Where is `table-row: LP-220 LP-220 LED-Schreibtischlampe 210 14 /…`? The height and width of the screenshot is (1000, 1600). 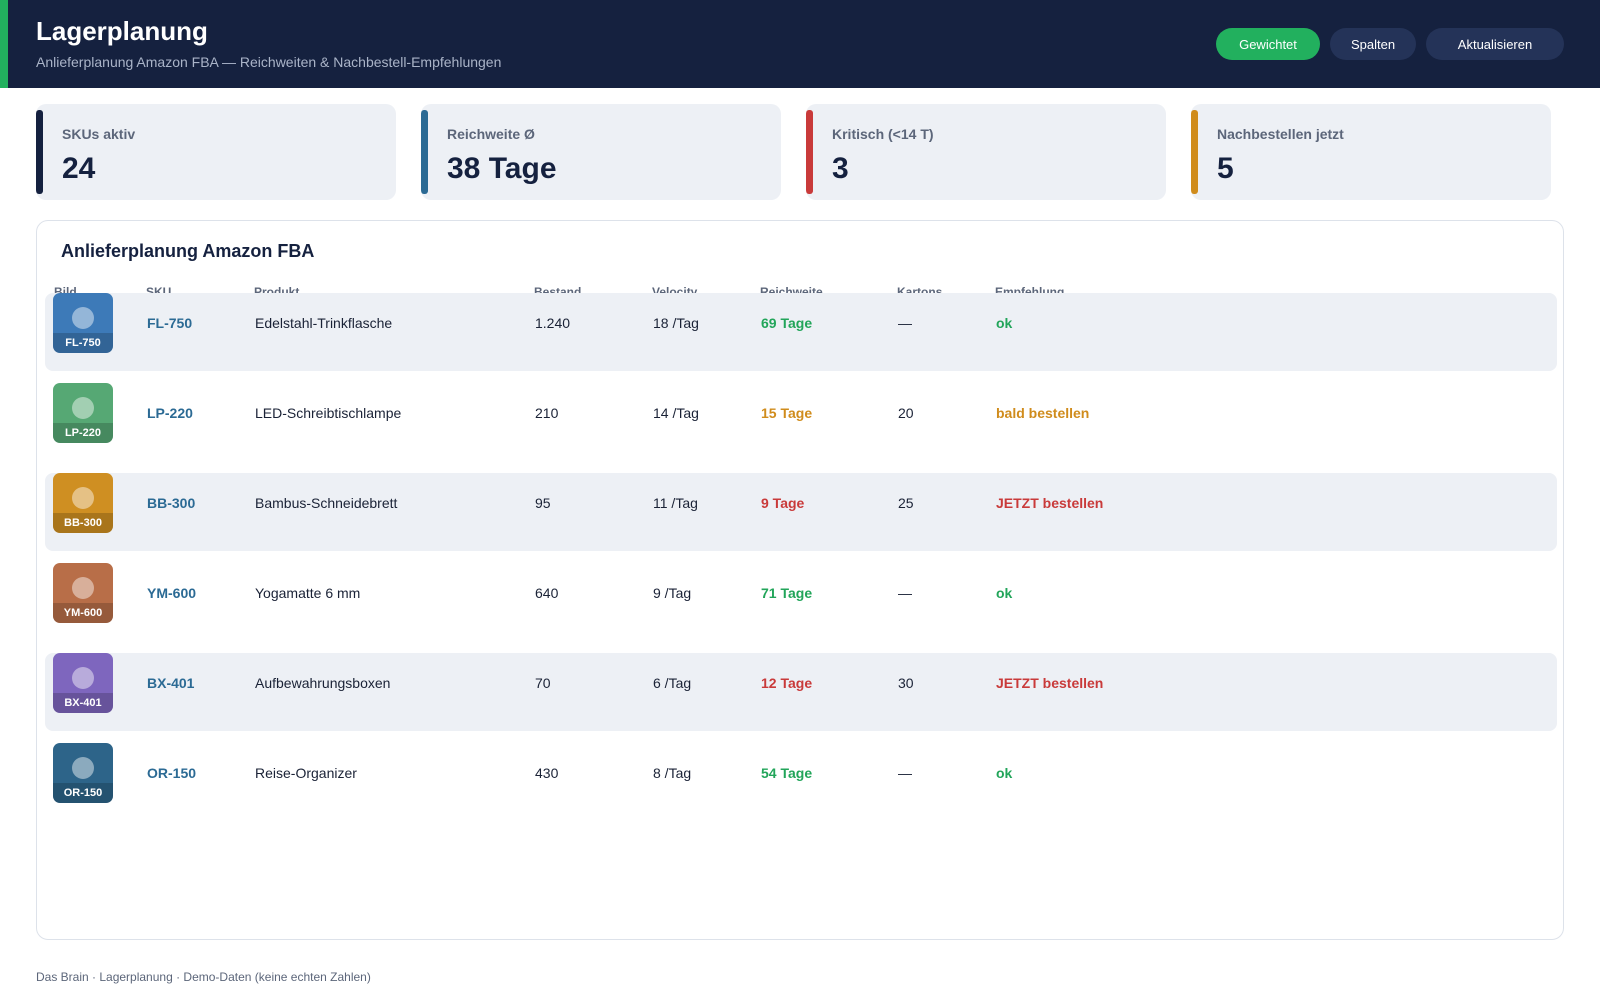 table-row: LP-220 LP-220 LED-Schreibtischlampe 210 14 /… is located at coordinates (801, 422).